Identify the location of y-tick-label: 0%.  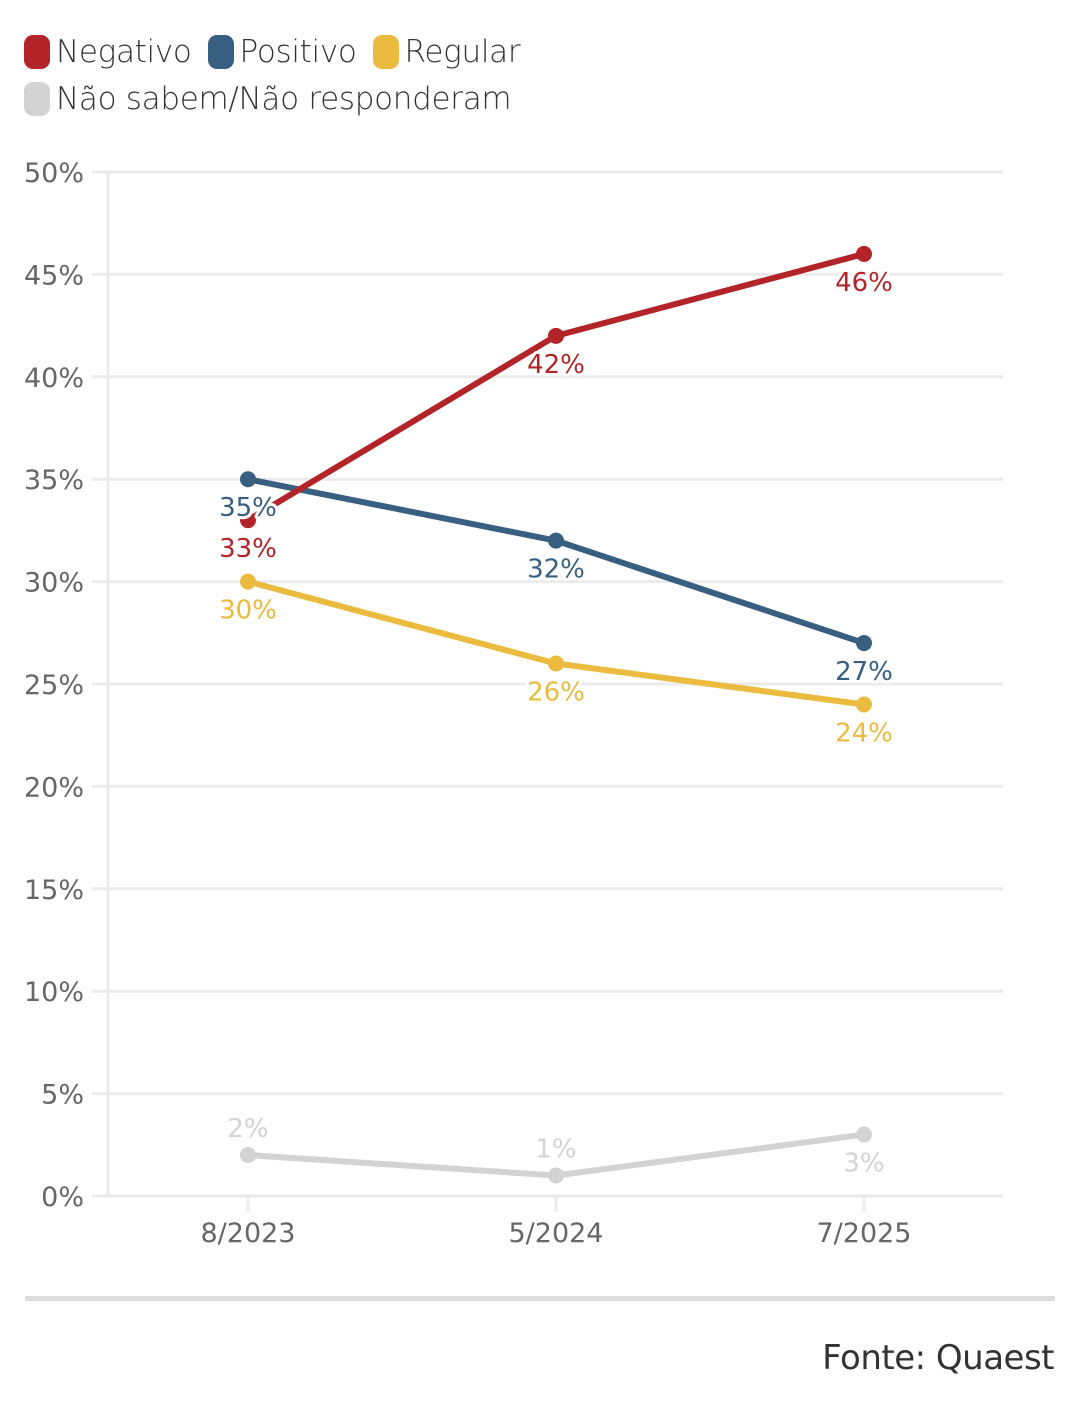
(62, 1197).